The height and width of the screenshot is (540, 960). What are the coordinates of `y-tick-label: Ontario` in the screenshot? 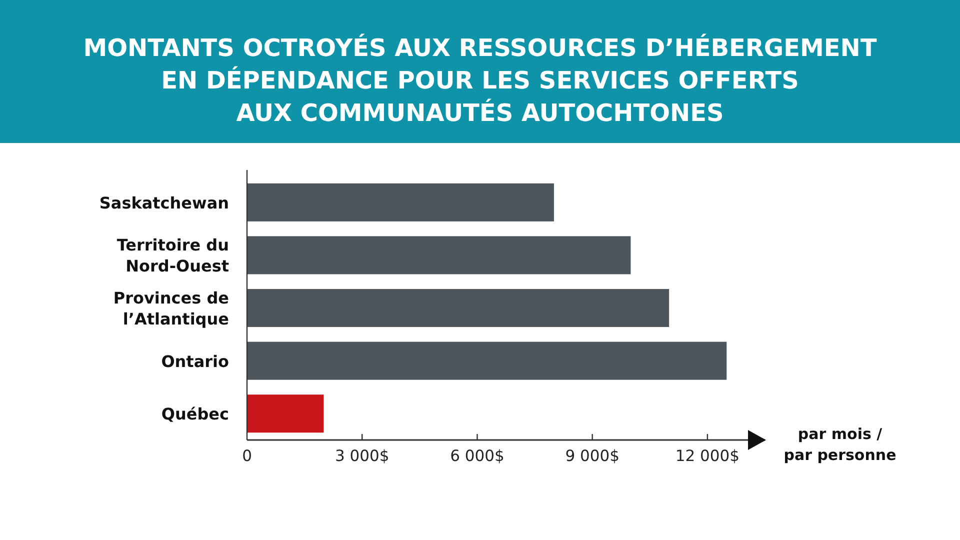 It's located at (195, 361).